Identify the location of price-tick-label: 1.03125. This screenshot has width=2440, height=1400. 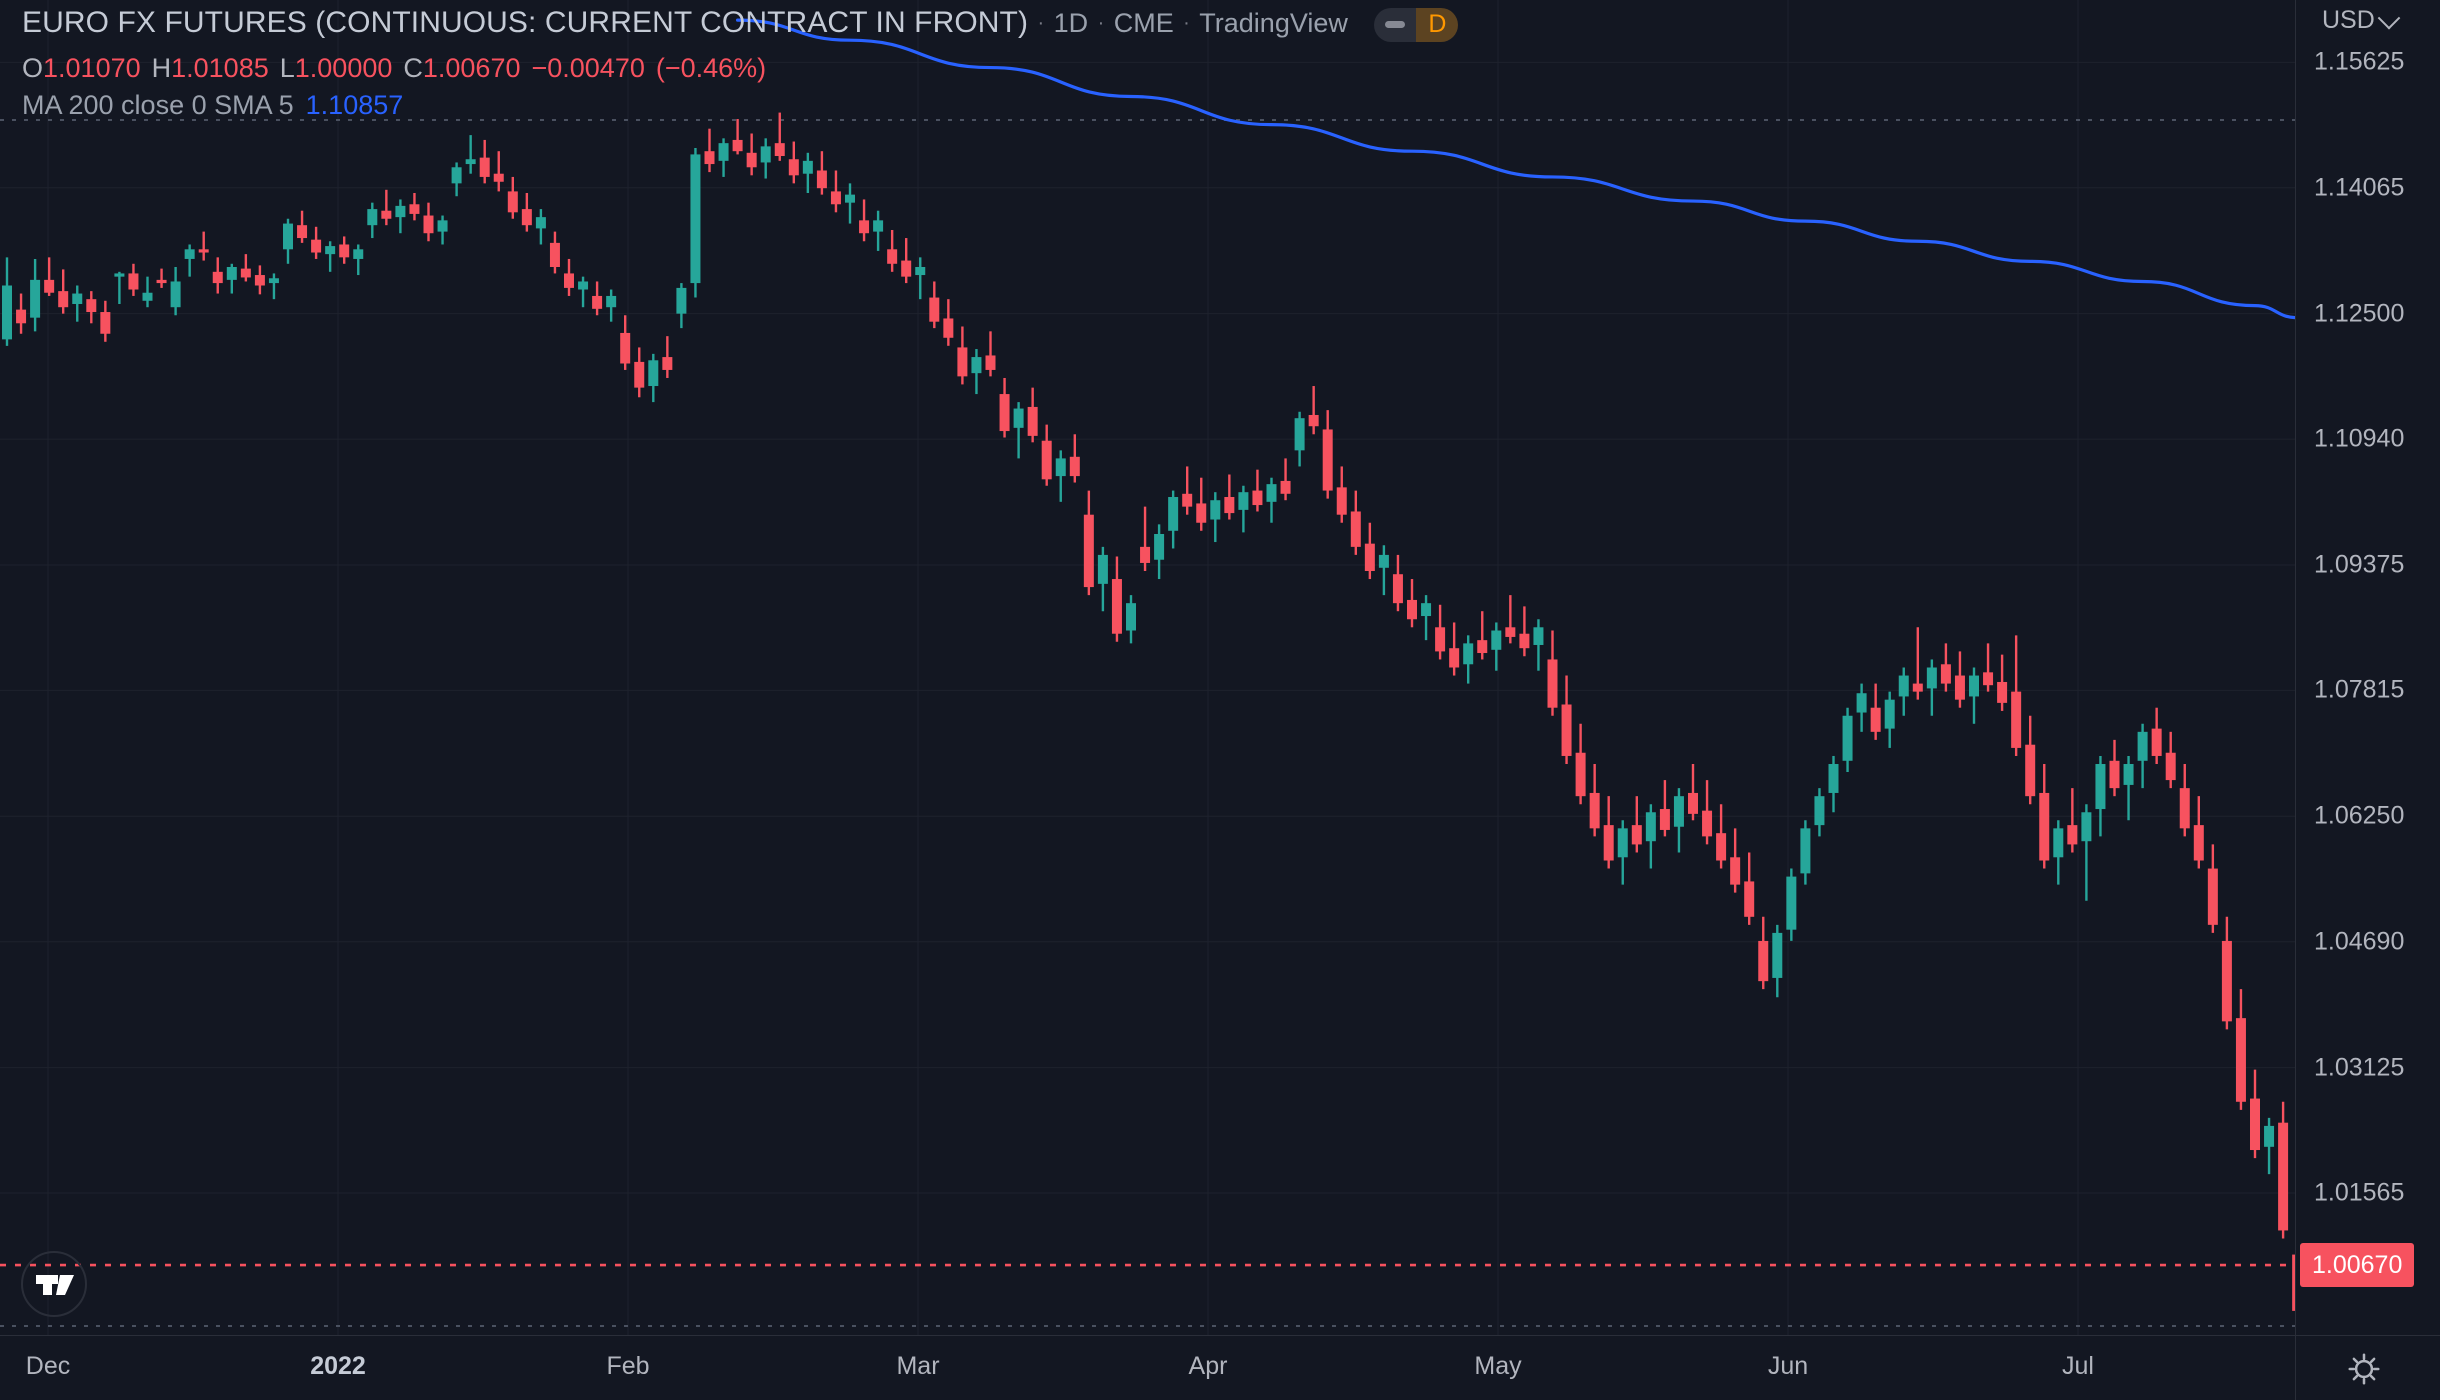
(2359, 1067).